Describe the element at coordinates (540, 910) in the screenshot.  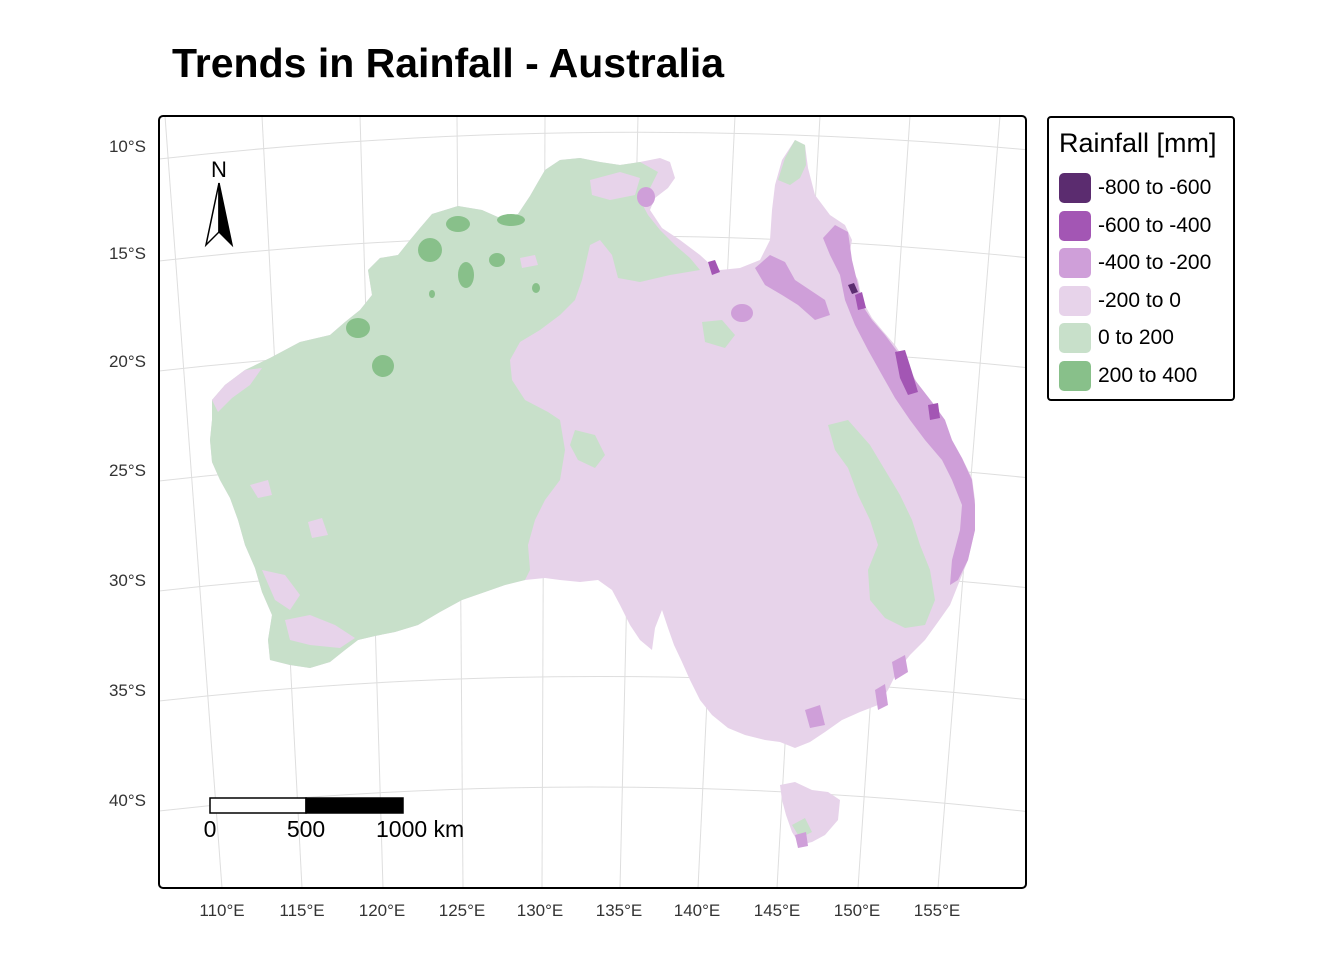
I see `lon-tick-label: 130°E` at that location.